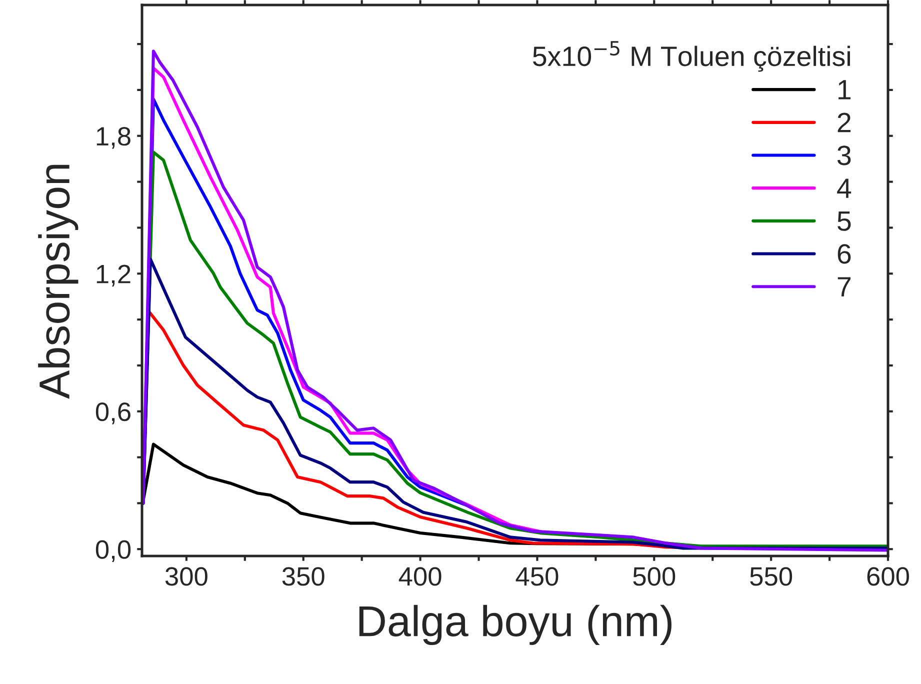 The width and height of the screenshot is (921, 684). What do you see at coordinates (113, 413) in the screenshot?
I see `y-tick-label: 0,6` at bounding box center [113, 413].